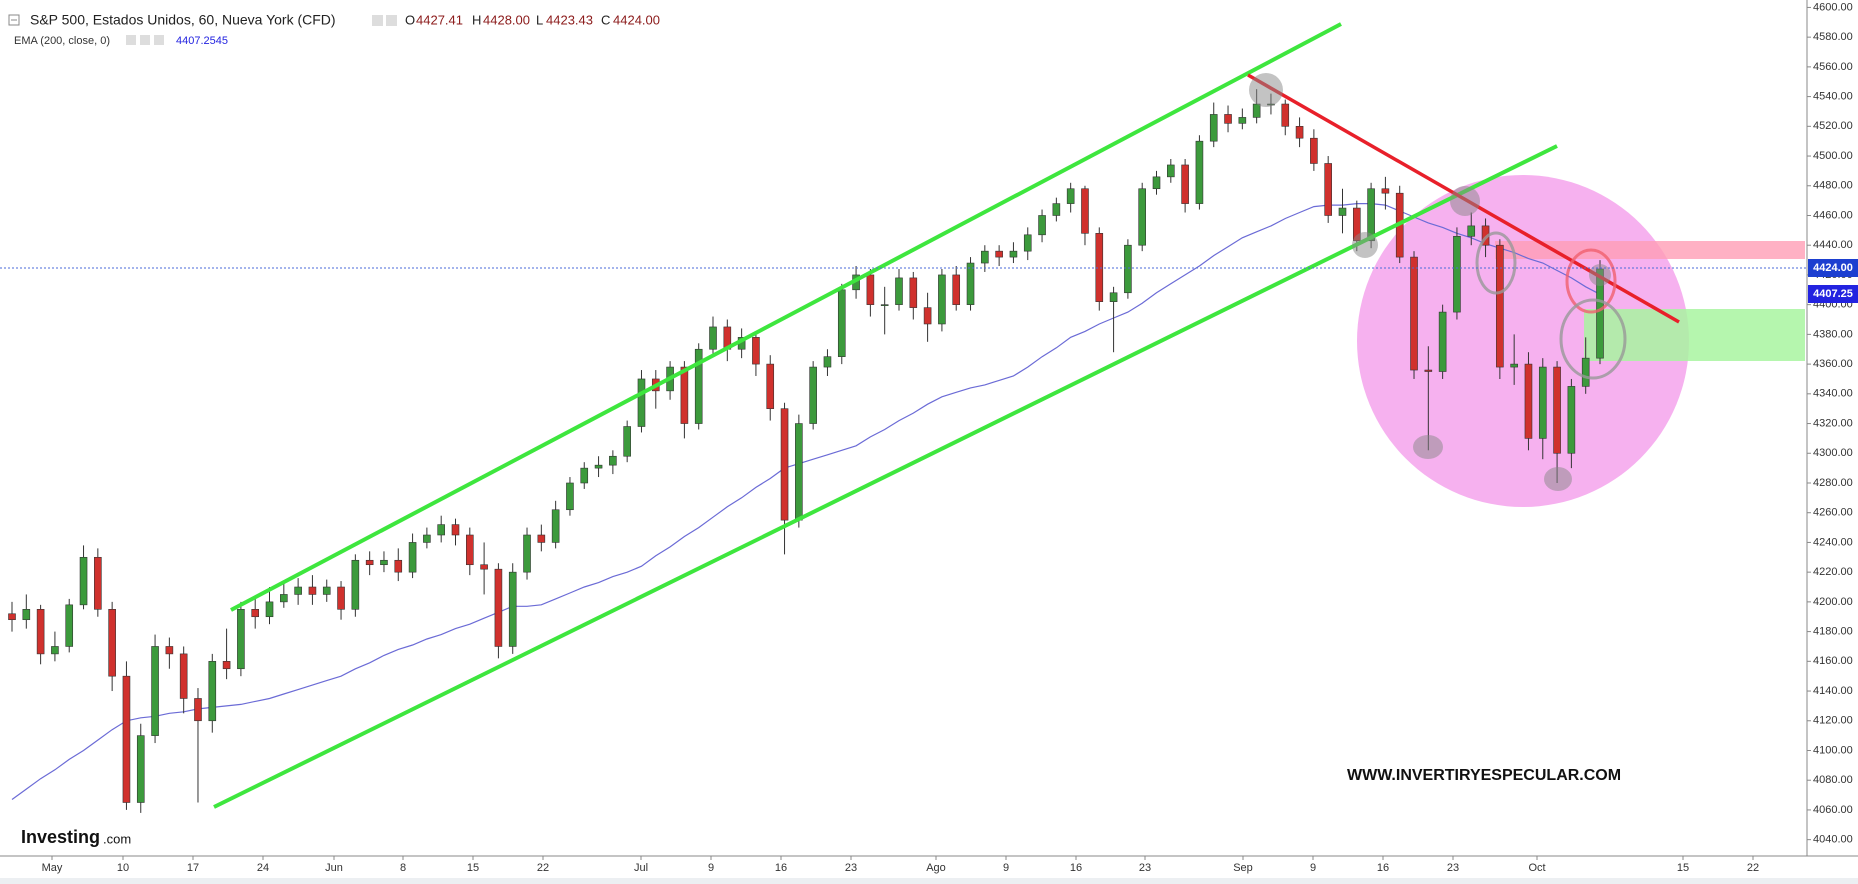  What do you see at coordinates (569, 19) in the screenshot?
I see `ohlc-value: 4423.43` at bounding box center [569, 19].